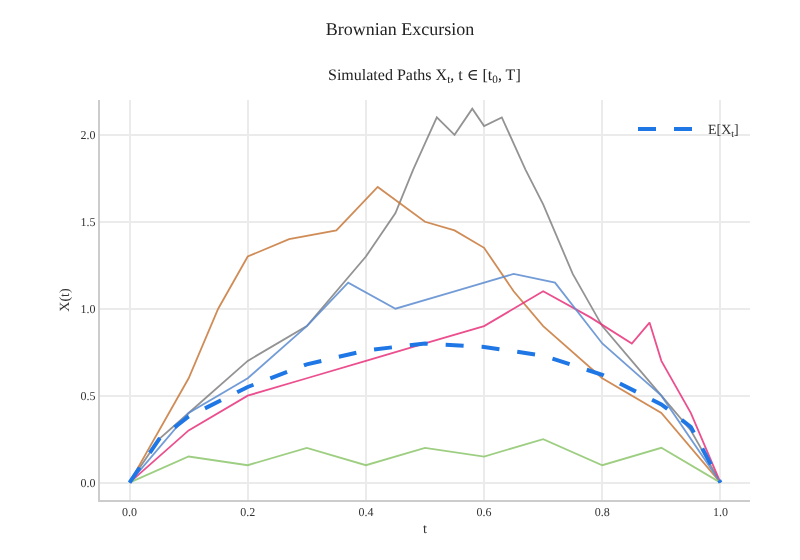  What do you see at coordinates (425, 461) in the screenshot?
I see `line-series` at bounding box center [425, 461].